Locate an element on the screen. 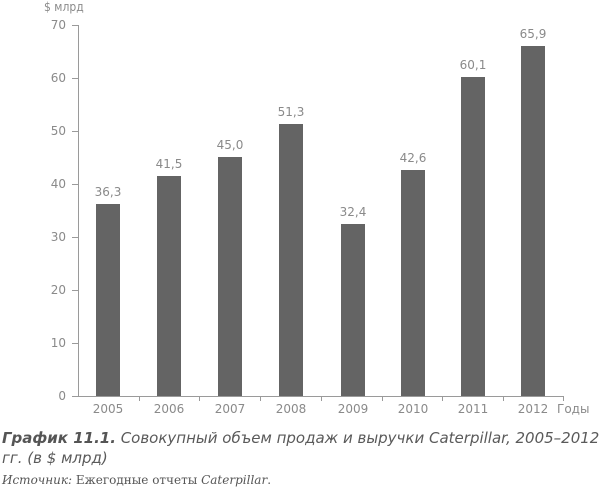 The width and height of the screenshot is (600, 494). y-tick-label: 60 is located at coordinates (58, 78).